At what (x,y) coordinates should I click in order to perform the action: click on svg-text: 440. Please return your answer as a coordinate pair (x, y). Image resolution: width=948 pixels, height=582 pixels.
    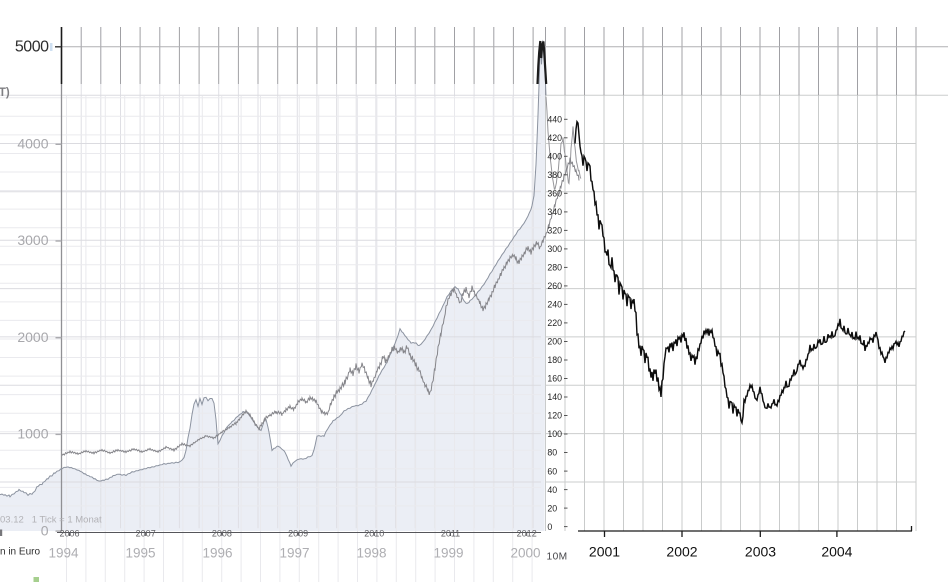
    Looking at the image, I should click on (554, 120).